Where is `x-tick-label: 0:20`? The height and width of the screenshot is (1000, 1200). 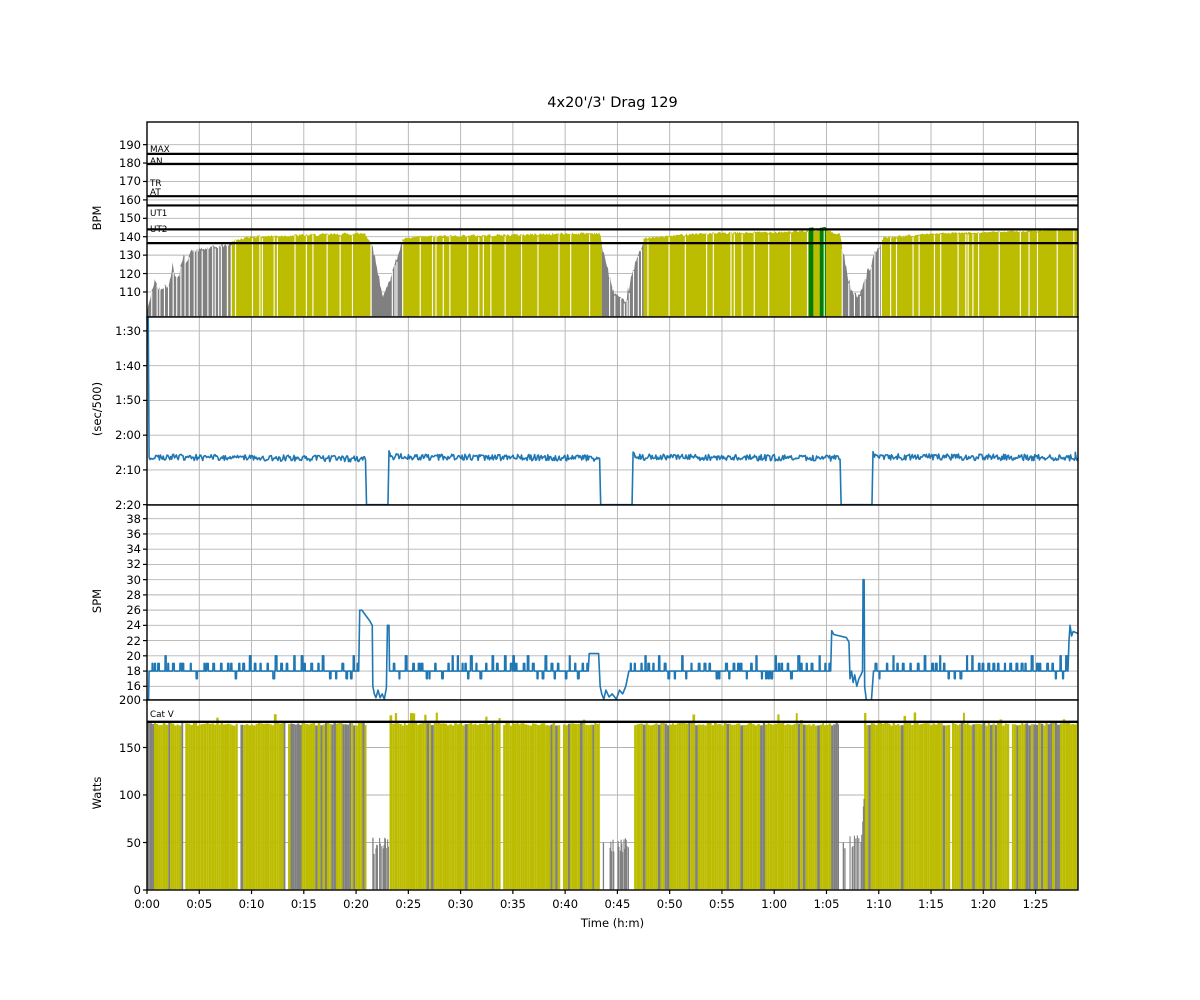 x-tick-label: 0:20 is located at coordinates (356, 904).